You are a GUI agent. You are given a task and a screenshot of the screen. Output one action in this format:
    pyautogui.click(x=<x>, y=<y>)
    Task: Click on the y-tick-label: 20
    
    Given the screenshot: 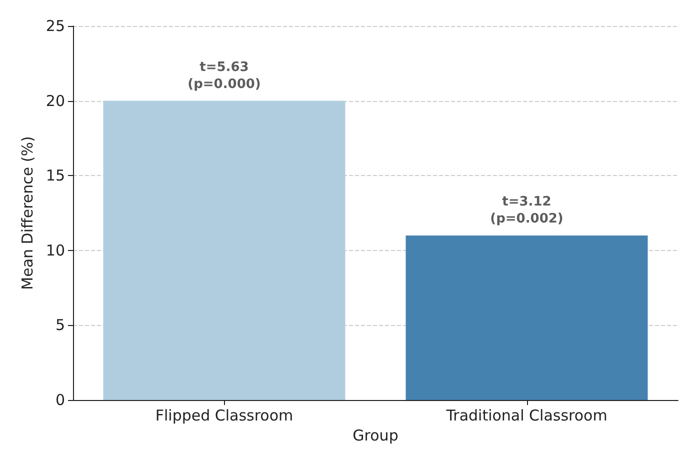 What is the action you would take?
    pyautogui.click(x=55, y=101)
    